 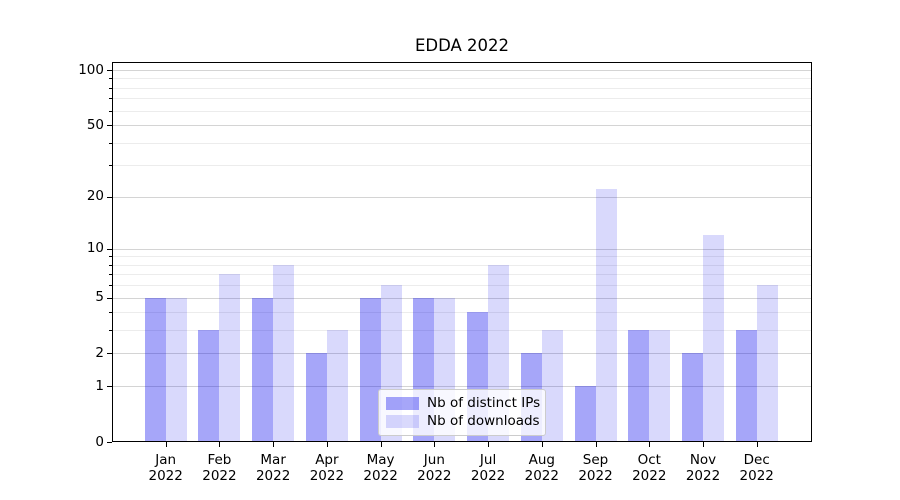 What do you see at coordinates (595, 460) in the screenshot?
I see `x-tick-label-month: Sep` at bounding box center [595, 460].